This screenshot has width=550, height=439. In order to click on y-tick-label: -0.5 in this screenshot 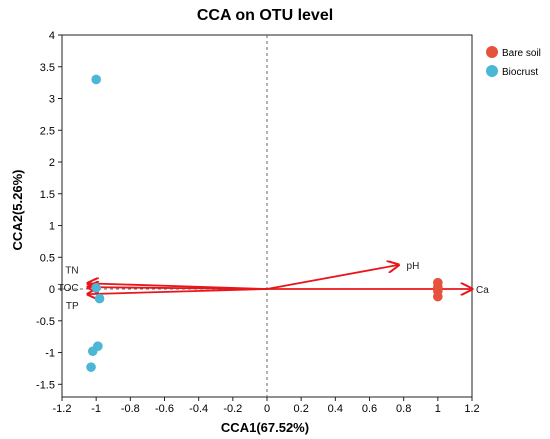, I will do `click(45, 322)`.